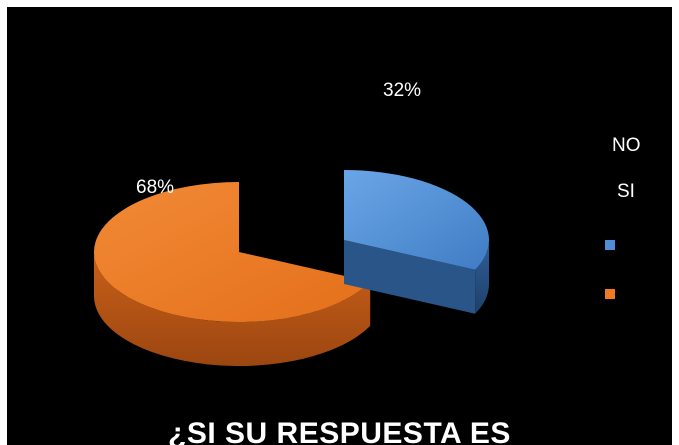 Image resolution: width=679 pixels, height=445 pixels. Describe the element at coordinates (416, 220) in the screenshot. I see `slice-no-top` at that location.